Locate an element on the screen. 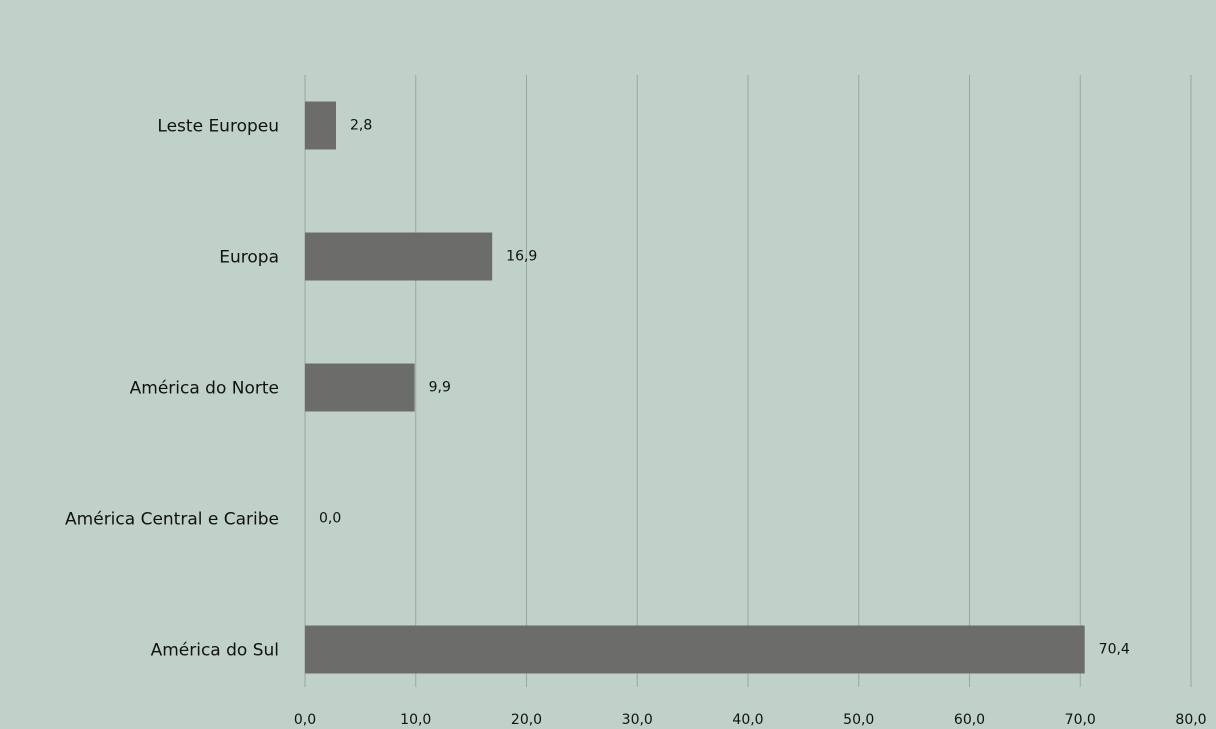  data-label: 16,9 is located at coordinates (521, 257).